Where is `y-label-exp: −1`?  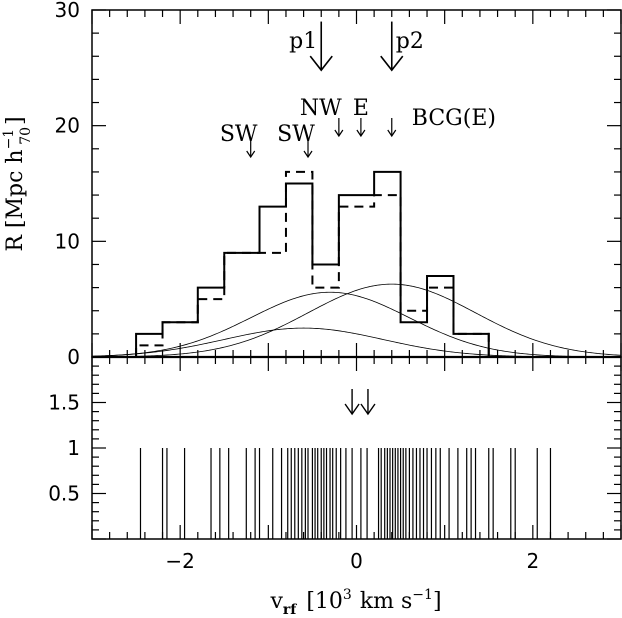 y-label-exp: −1 is located at coordinates (9, 139).